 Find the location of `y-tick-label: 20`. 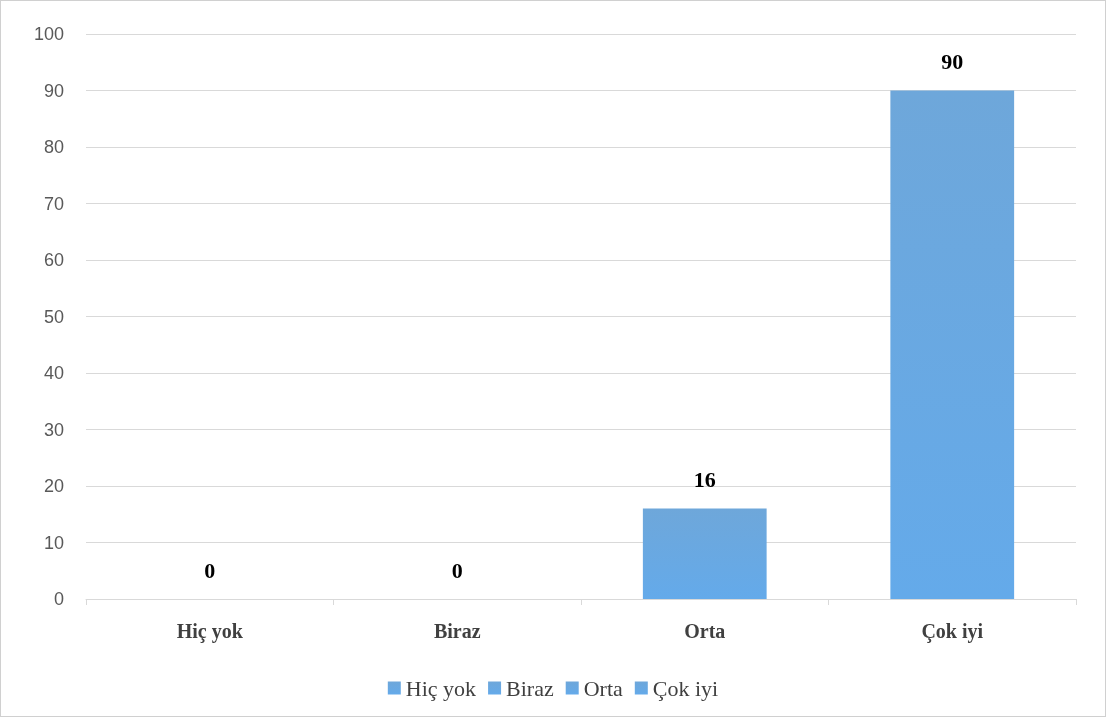

y-tick-label: 20 is located at coordinates (53, 486).